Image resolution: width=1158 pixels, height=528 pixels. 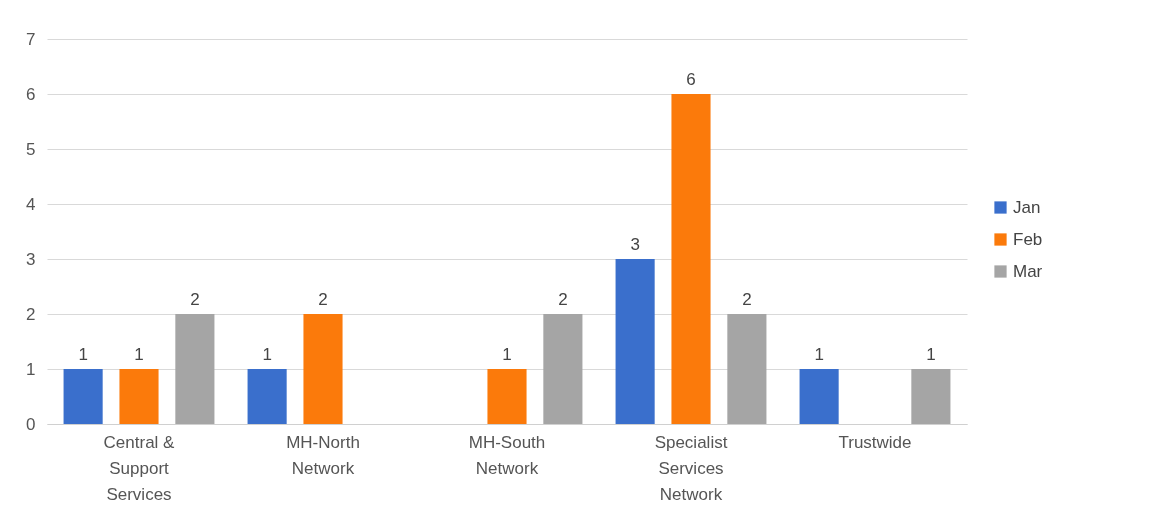 What do you see at coordinates (507, 455) in the screenshot?
I see `x-tick-label: MH-South Network` at bounding box center [507, 455].